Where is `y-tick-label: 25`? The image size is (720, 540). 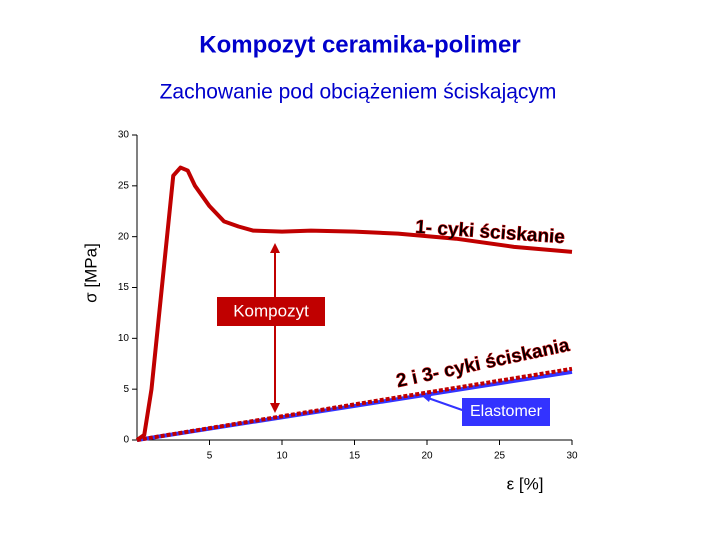 y-tick-label: 25 is located at coordinates (124, 185).